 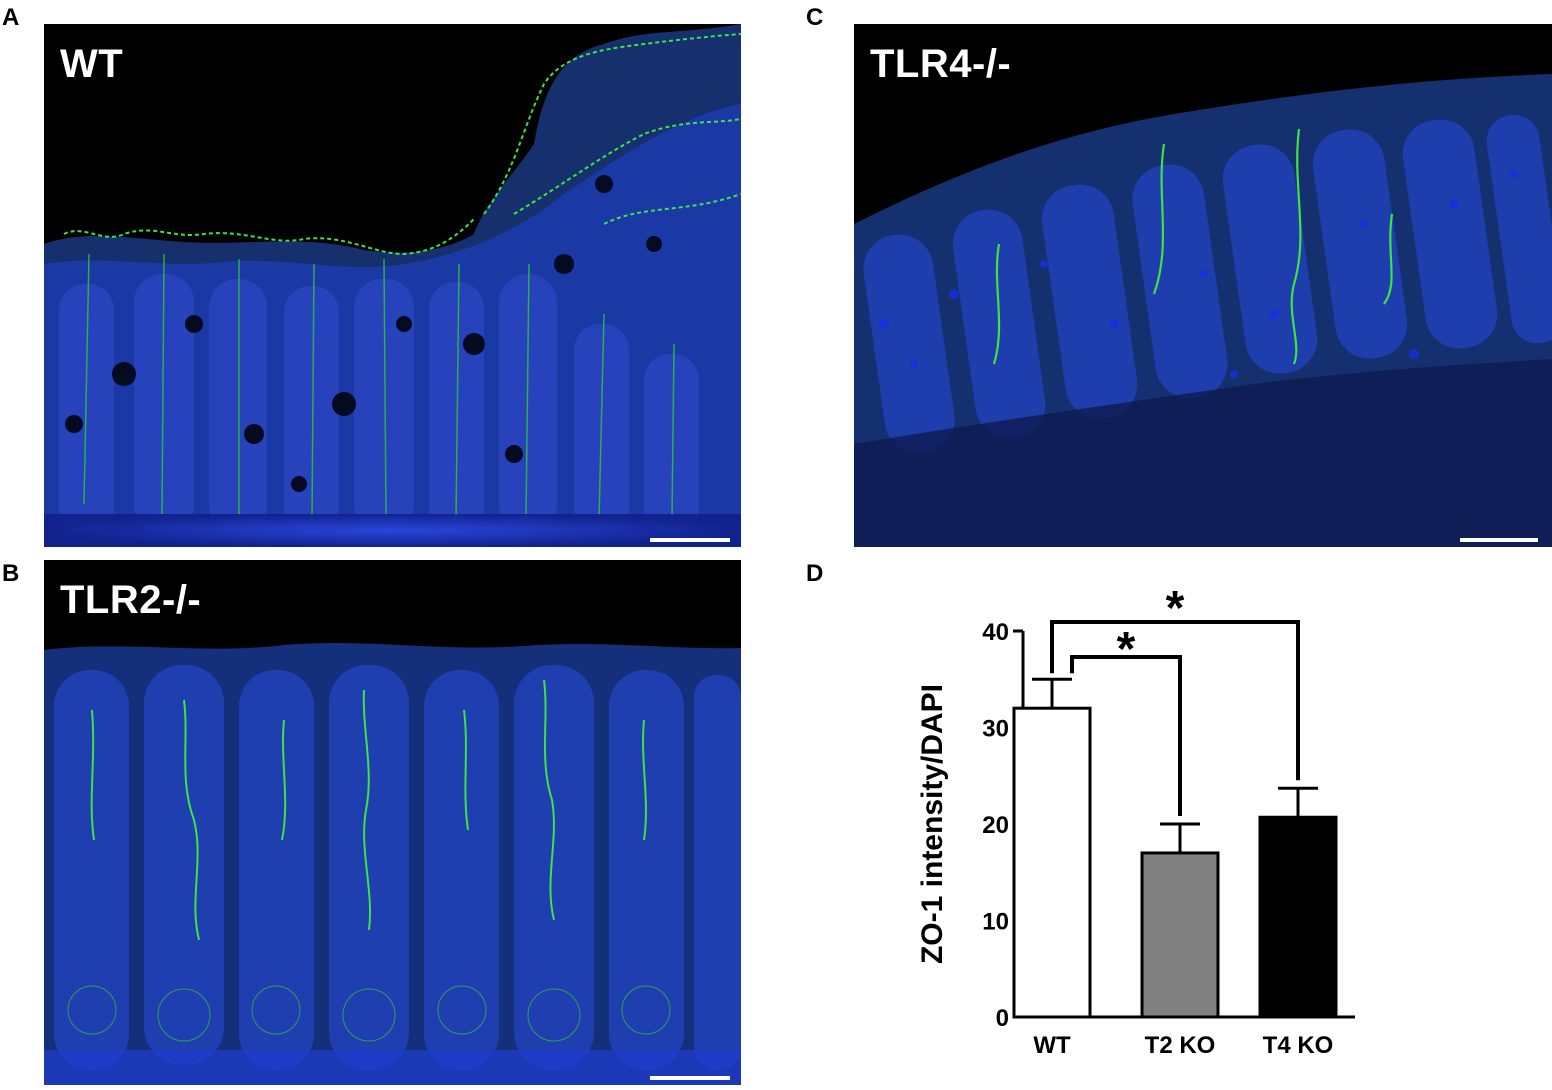 What do you see at coordinates (1298, 917) in the screenshot?
I see `bar-t4-ko` at bounding box center [1298, 917].